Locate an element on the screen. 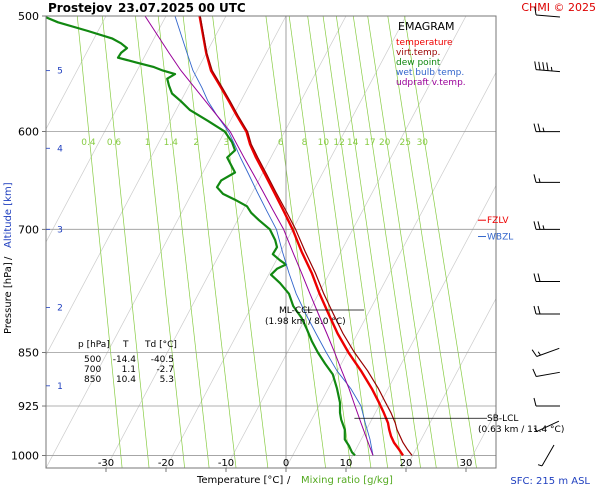  x-axis-label-temperature: Temperature [°C] is located at coordinates (239, 480).